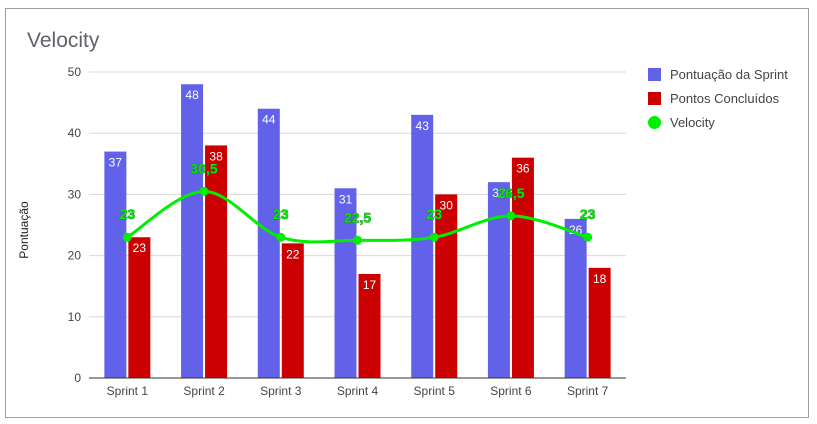 The height and width of the screenshot is (424, 817). What do you see at coordinates (523, 169) in the screenshot?
I see `bar-label-s2-6: 36` at bounding box center [523, 169].